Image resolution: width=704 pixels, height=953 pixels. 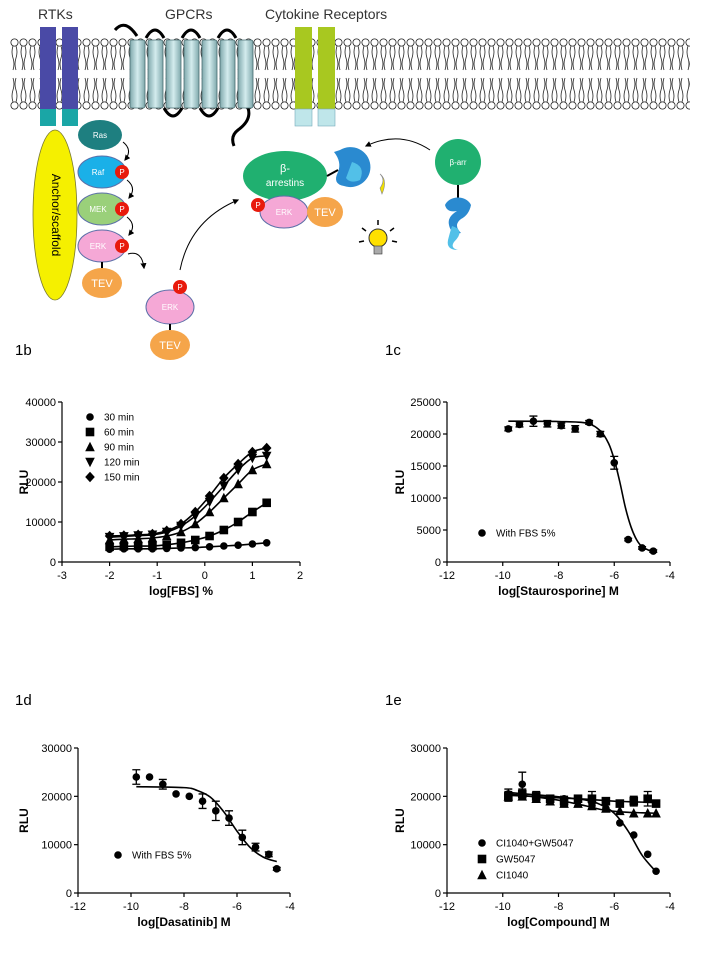 What do you see at coordinates (252, 576) in the screenshot?
I see `x-tick-label: 1` at bounding box center [252, 576].